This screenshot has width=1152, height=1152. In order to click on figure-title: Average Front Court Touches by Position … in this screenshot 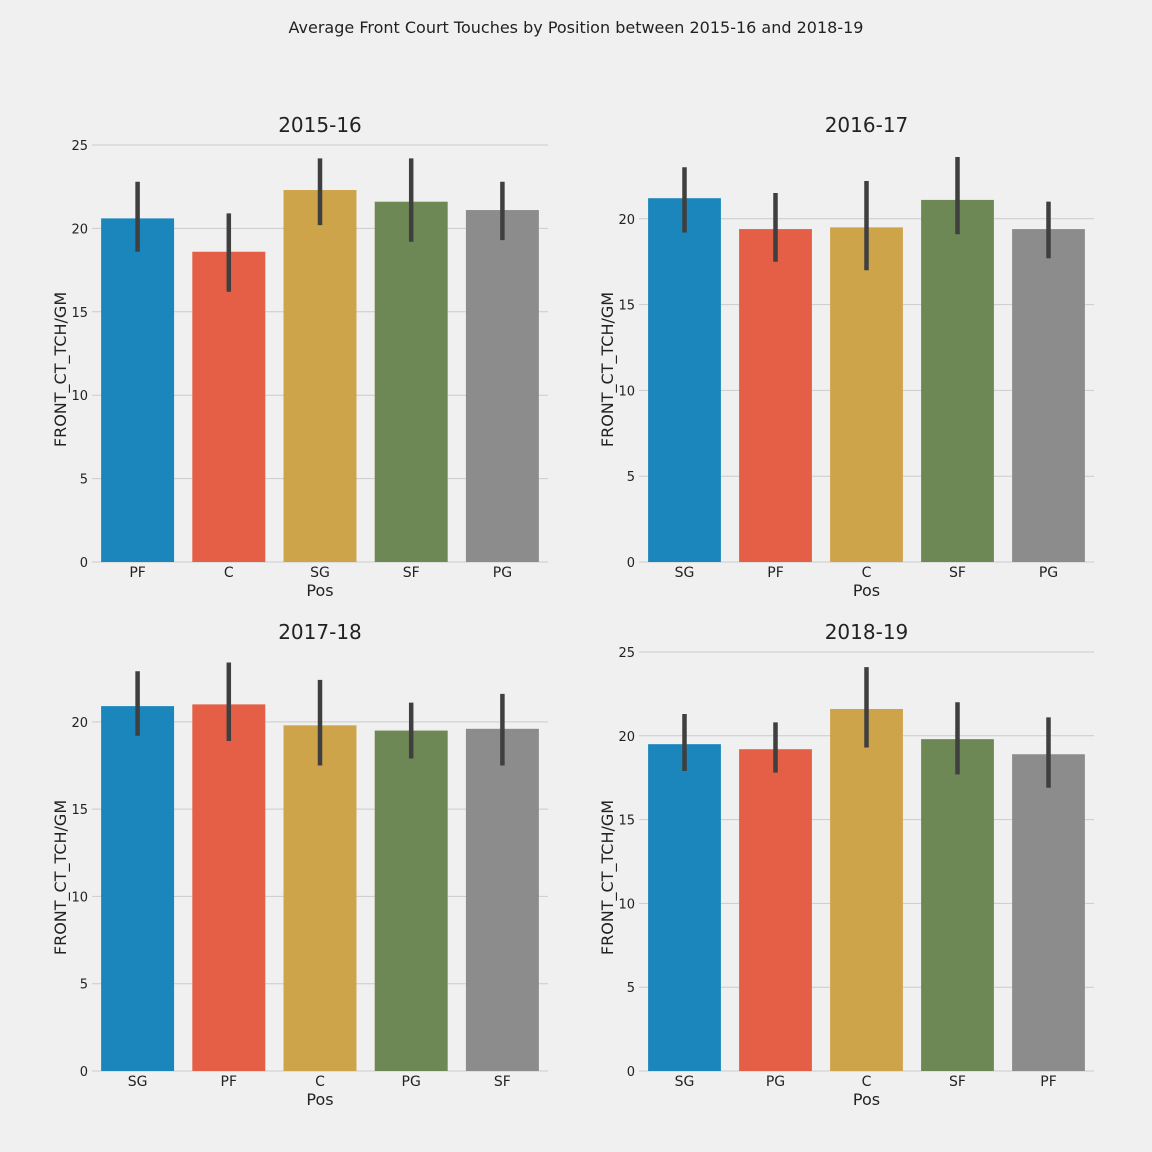, I will do `click(576, 27)`.